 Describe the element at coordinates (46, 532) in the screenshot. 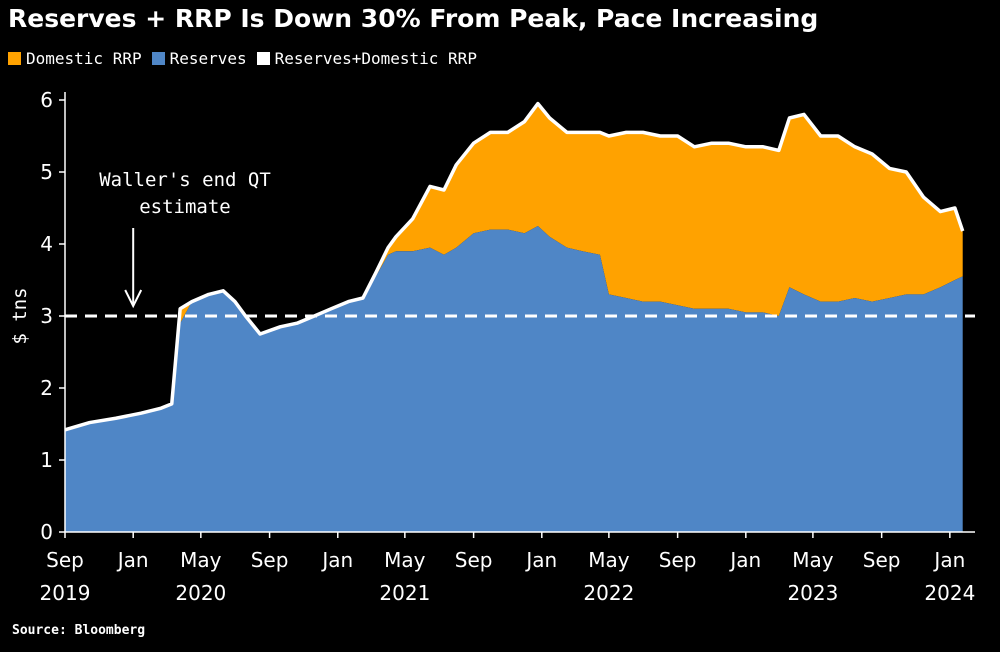

I see `y-tick-label: 0` at that location.